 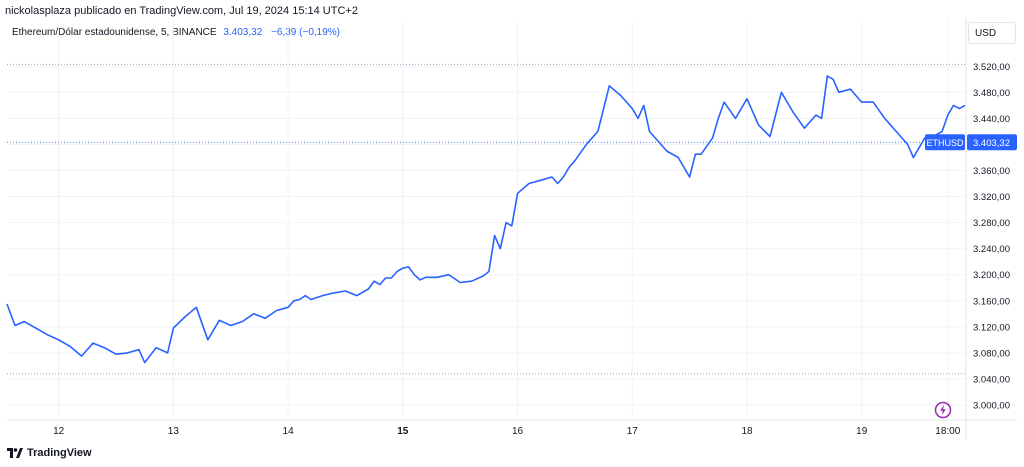 What do you see at coordinates (992, 33) in the screenshot?
I see `currency-button: USD` at bounding box center [992, 33].